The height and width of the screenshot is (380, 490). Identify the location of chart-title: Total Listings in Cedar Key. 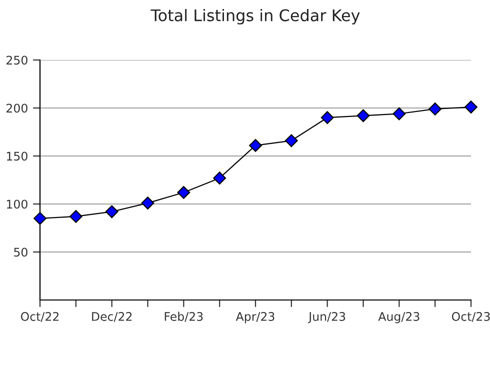
(255, 16).